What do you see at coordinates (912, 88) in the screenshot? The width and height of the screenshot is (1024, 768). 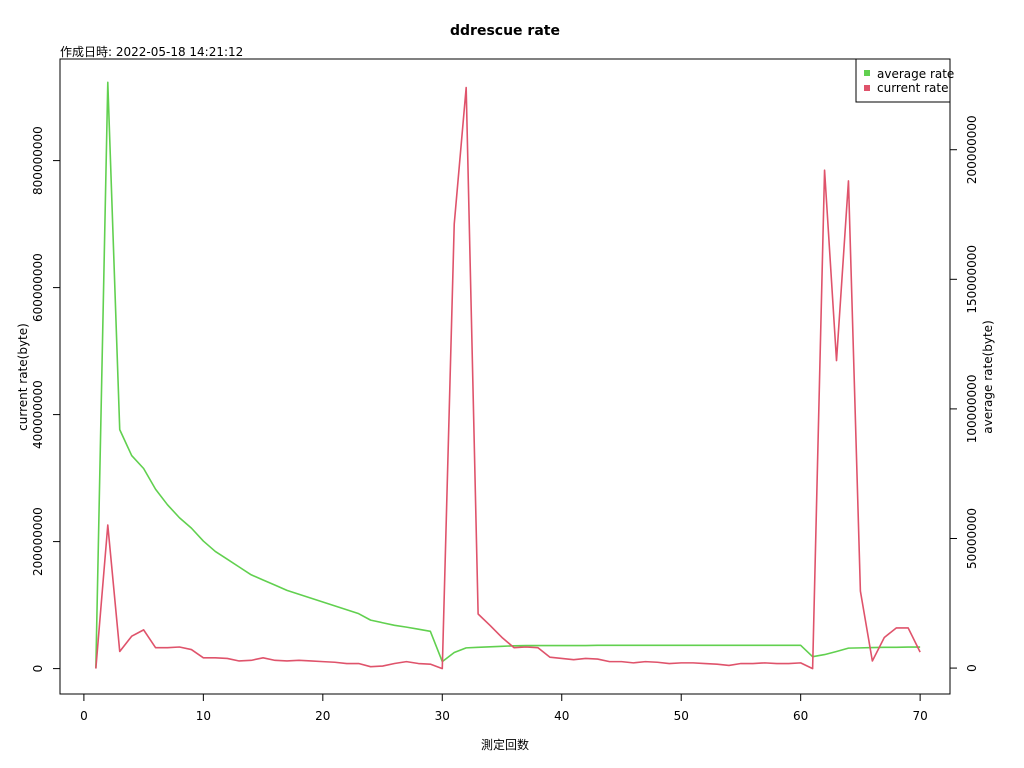 I see `legend-label-current: current rate` at bounding box center [912, 88].